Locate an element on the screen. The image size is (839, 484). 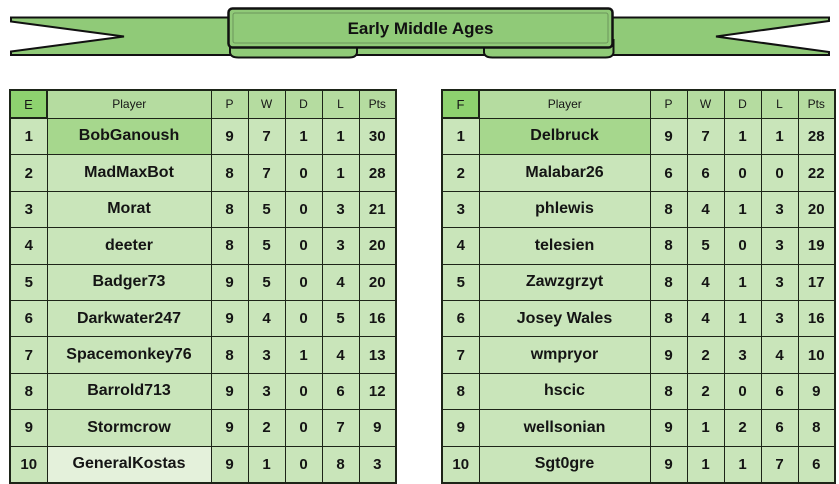
player-name-cell: BobGanoush is located at coordinates (129, 136).